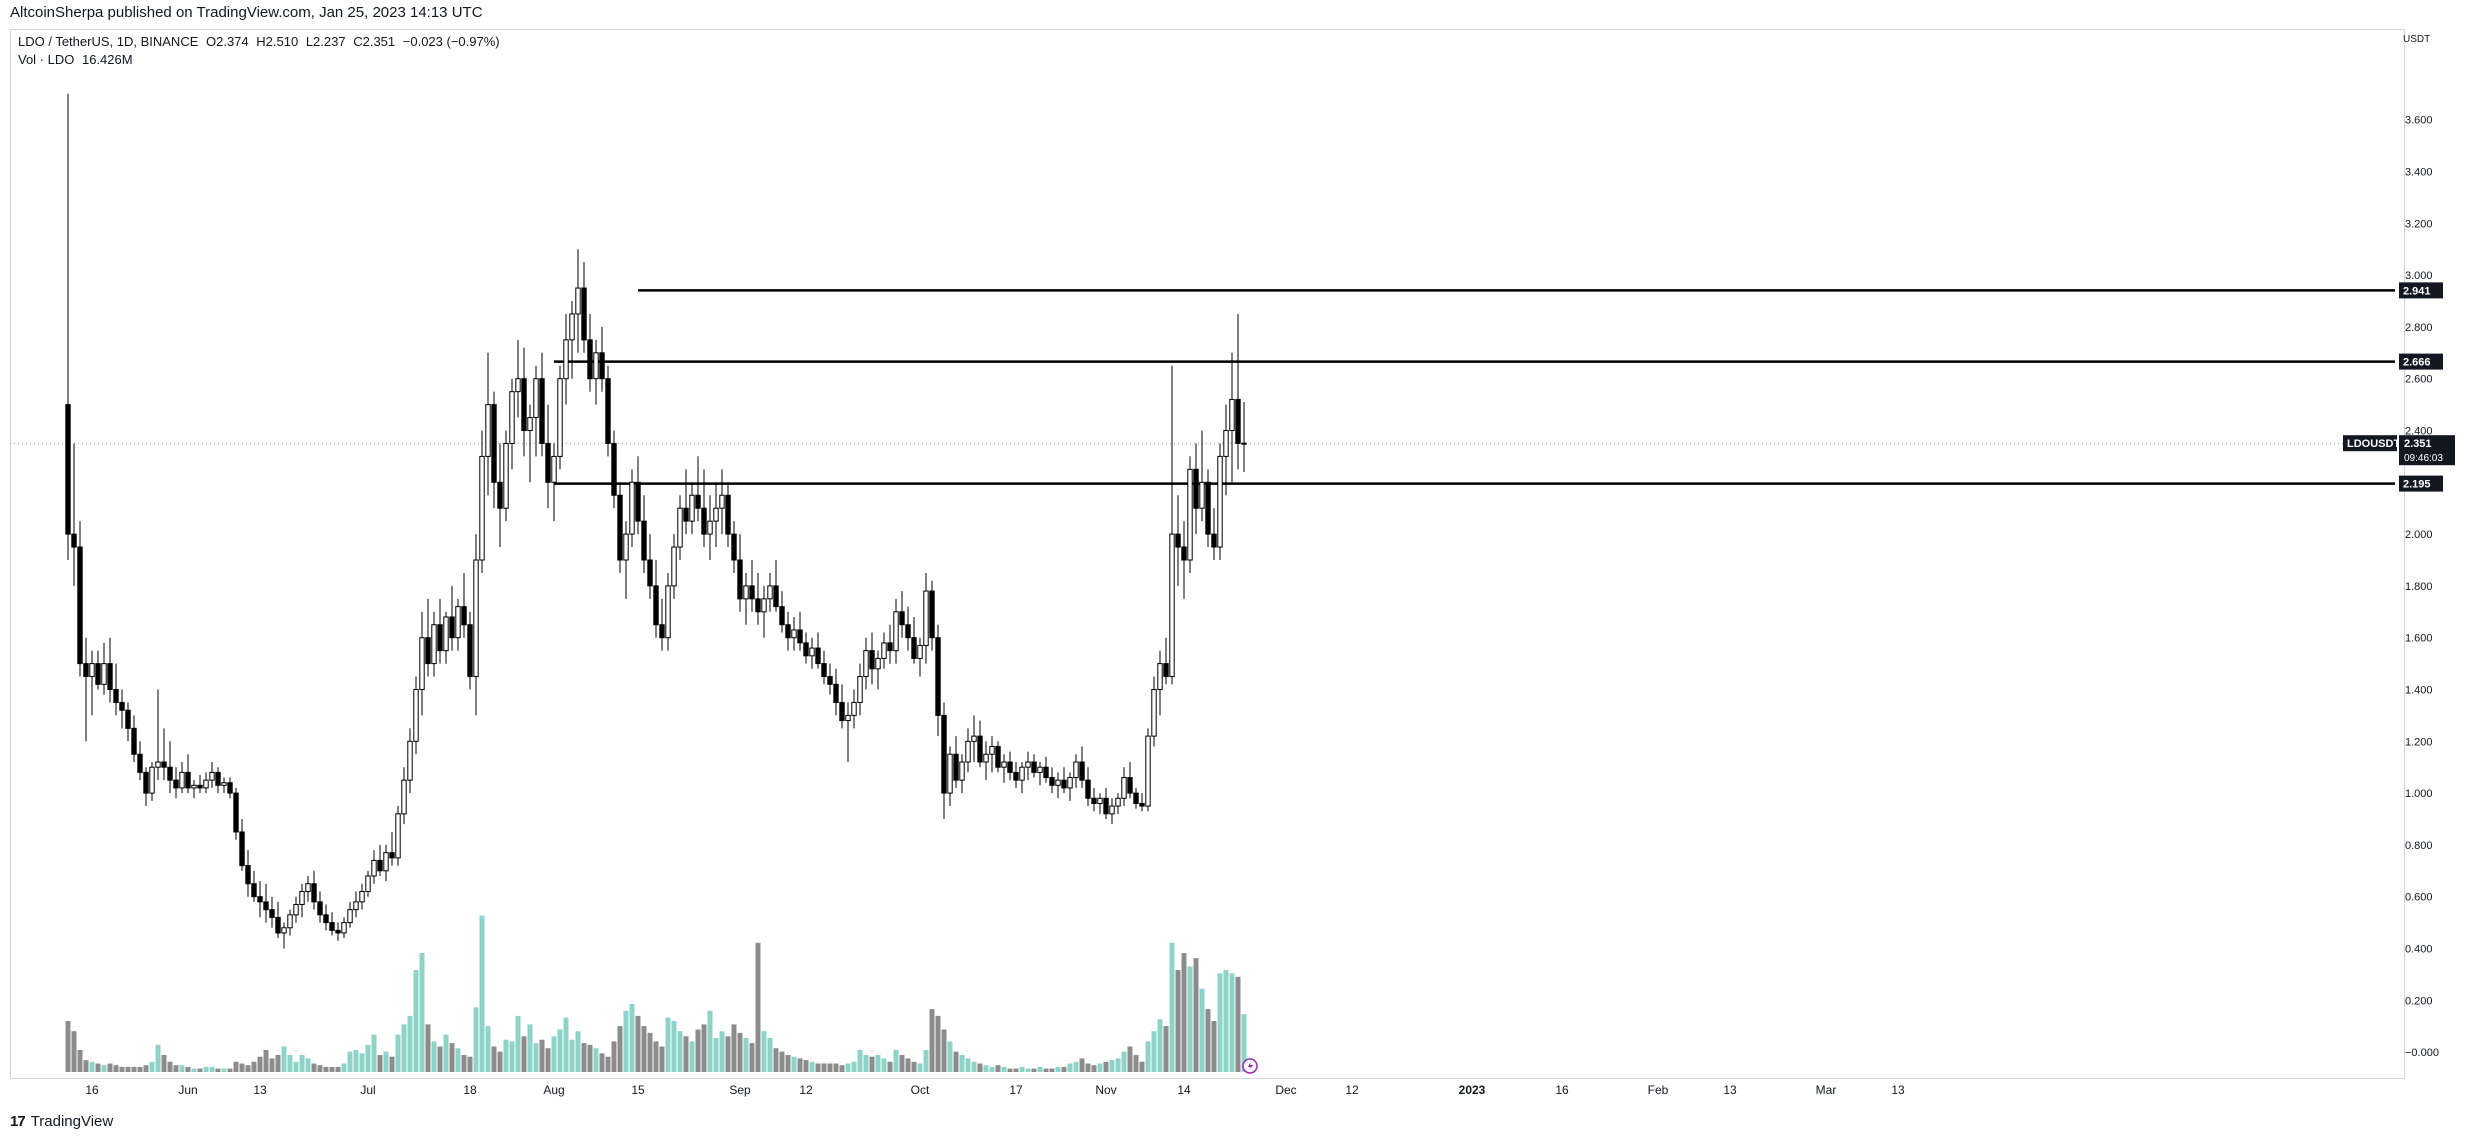 This screenshot has width=2474, height=1140. Describe the element at coordinates (2419, 276) in the screenshot. I see `y-tick-label: 3.000` at that location.